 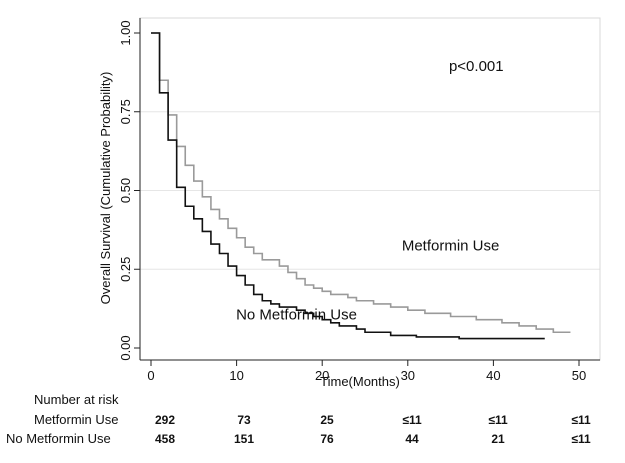 I want to click on x-tick-label: 30, so click(x=408, y=375).